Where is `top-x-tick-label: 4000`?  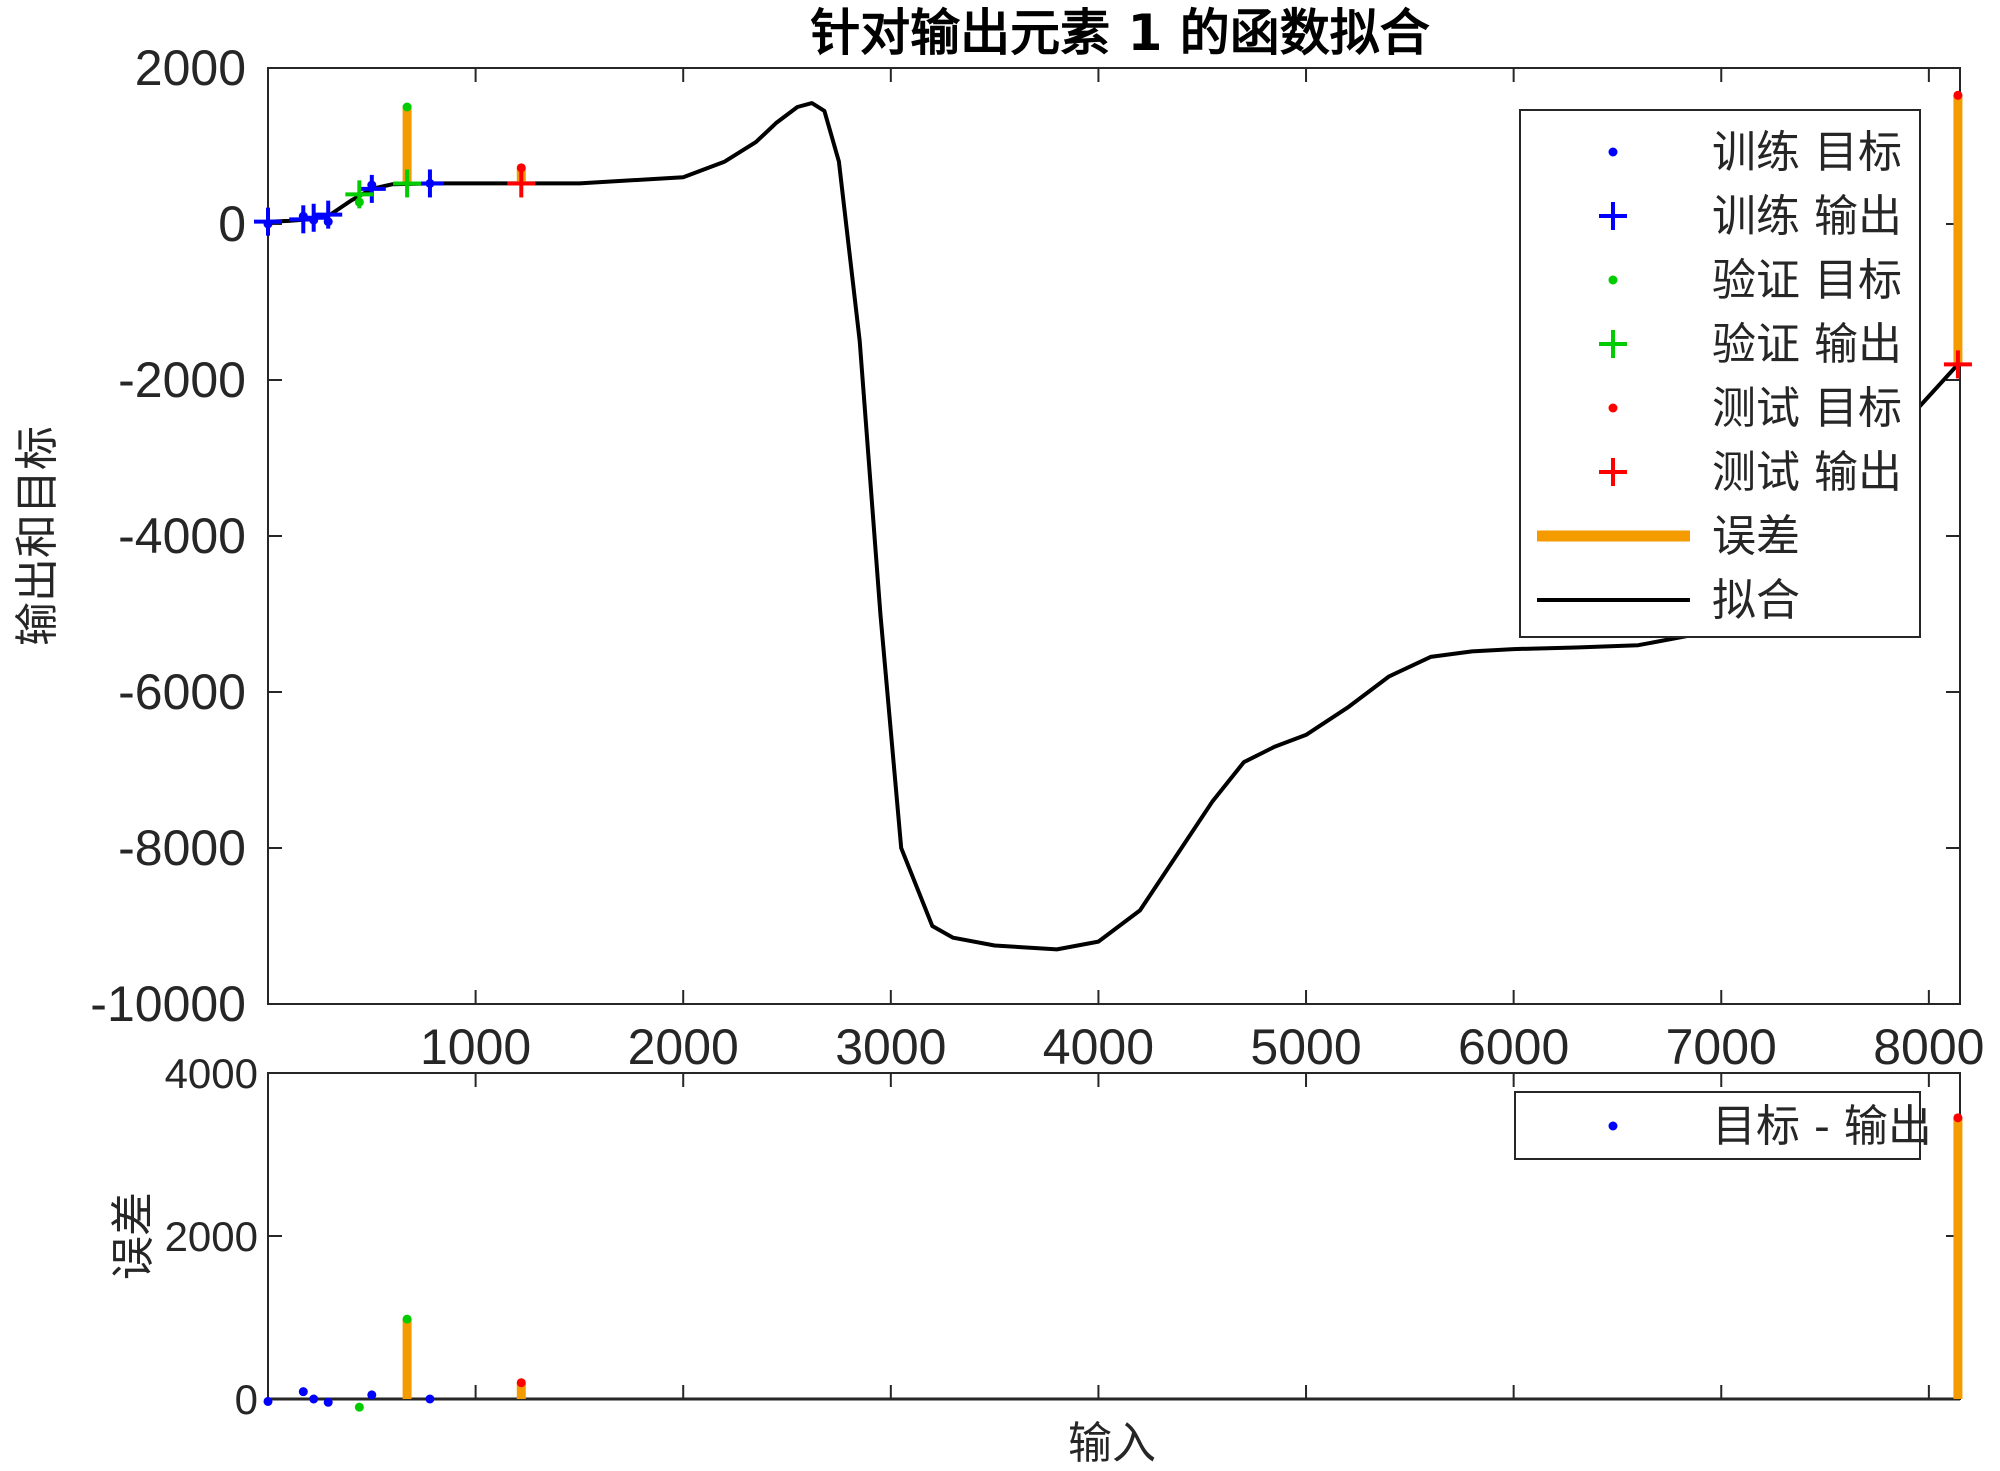
top-x-tick-label: 4000 is located at coordinates (1098, 1047).